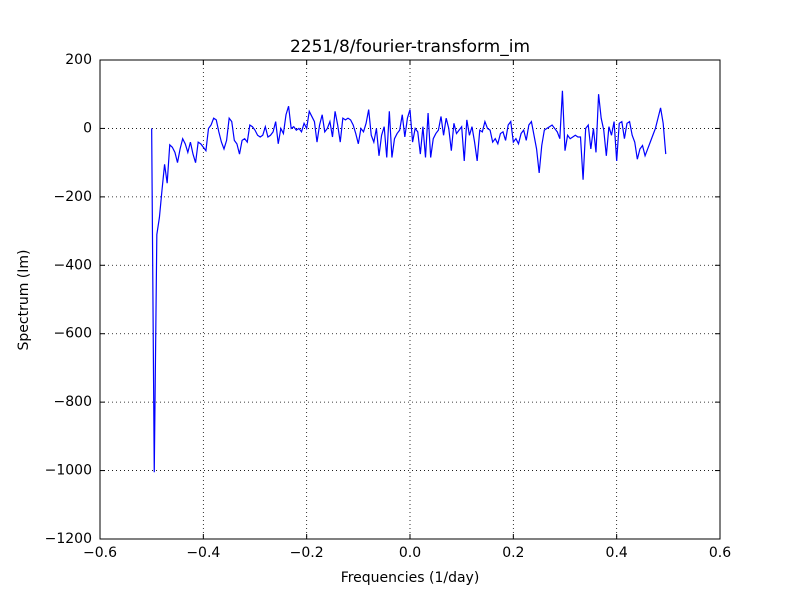 The width and height of the screenshot is (800, 600). What do you see at coordinates (24, 300) in the screenshot?
I see `y-axis-label: Spectrum (Im)` at bounding box center [24, 300].